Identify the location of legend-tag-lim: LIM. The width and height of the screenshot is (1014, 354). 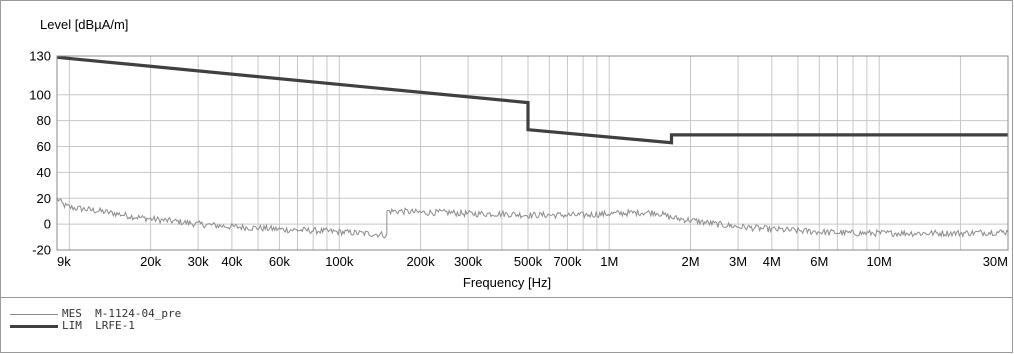
(72, 325).